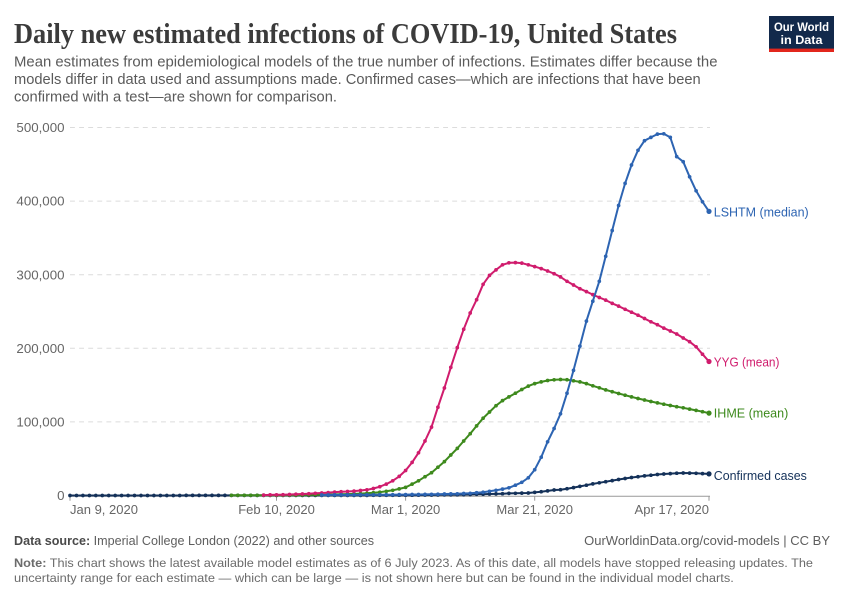  I want to click on svg-text: Mar 21, 2020, so click(534, 509).